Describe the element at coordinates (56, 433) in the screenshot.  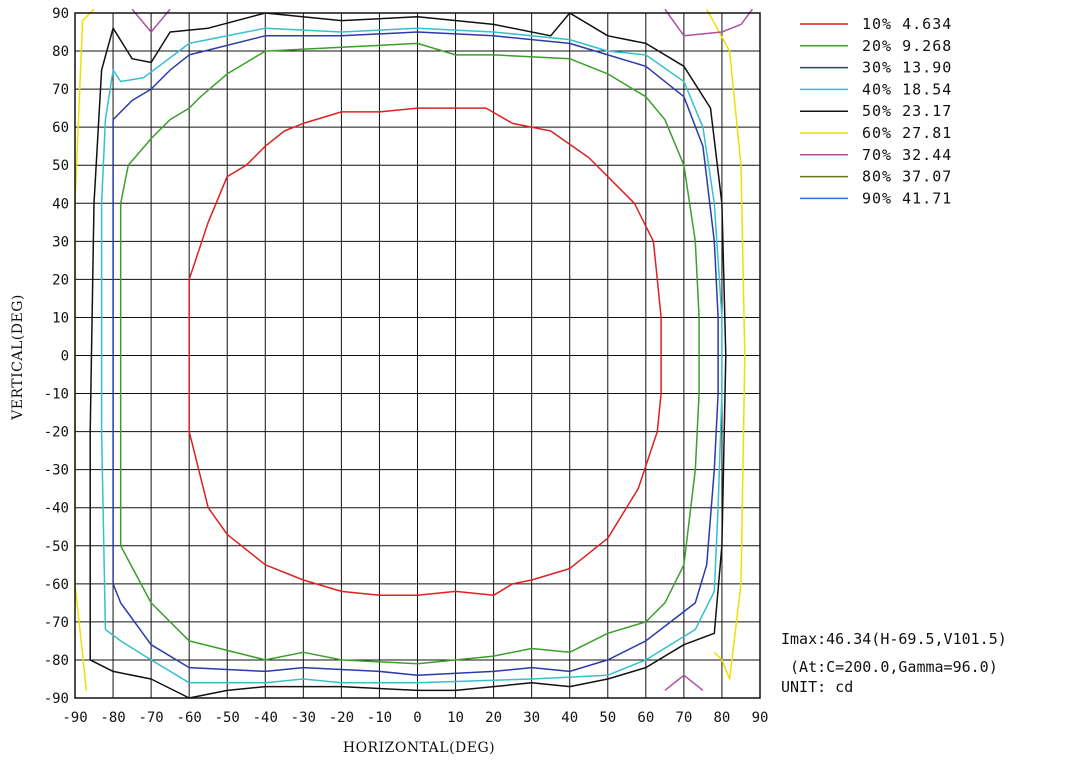
I see `y-tick-label: -20` at that location.